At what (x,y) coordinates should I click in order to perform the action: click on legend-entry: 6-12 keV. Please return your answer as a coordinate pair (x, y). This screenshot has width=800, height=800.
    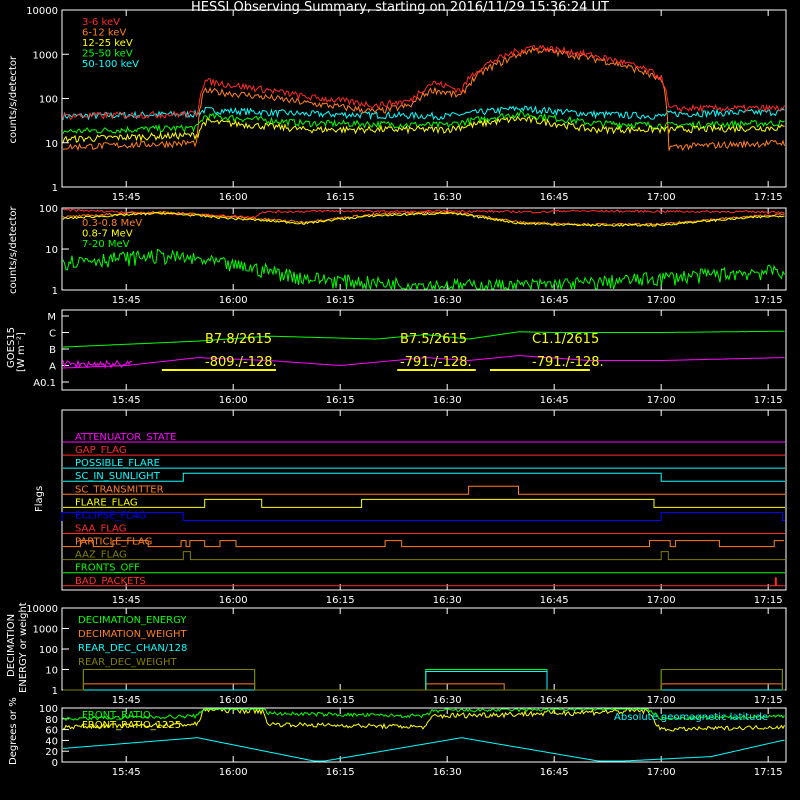
    Looking at the image, I should click on (104, 33).